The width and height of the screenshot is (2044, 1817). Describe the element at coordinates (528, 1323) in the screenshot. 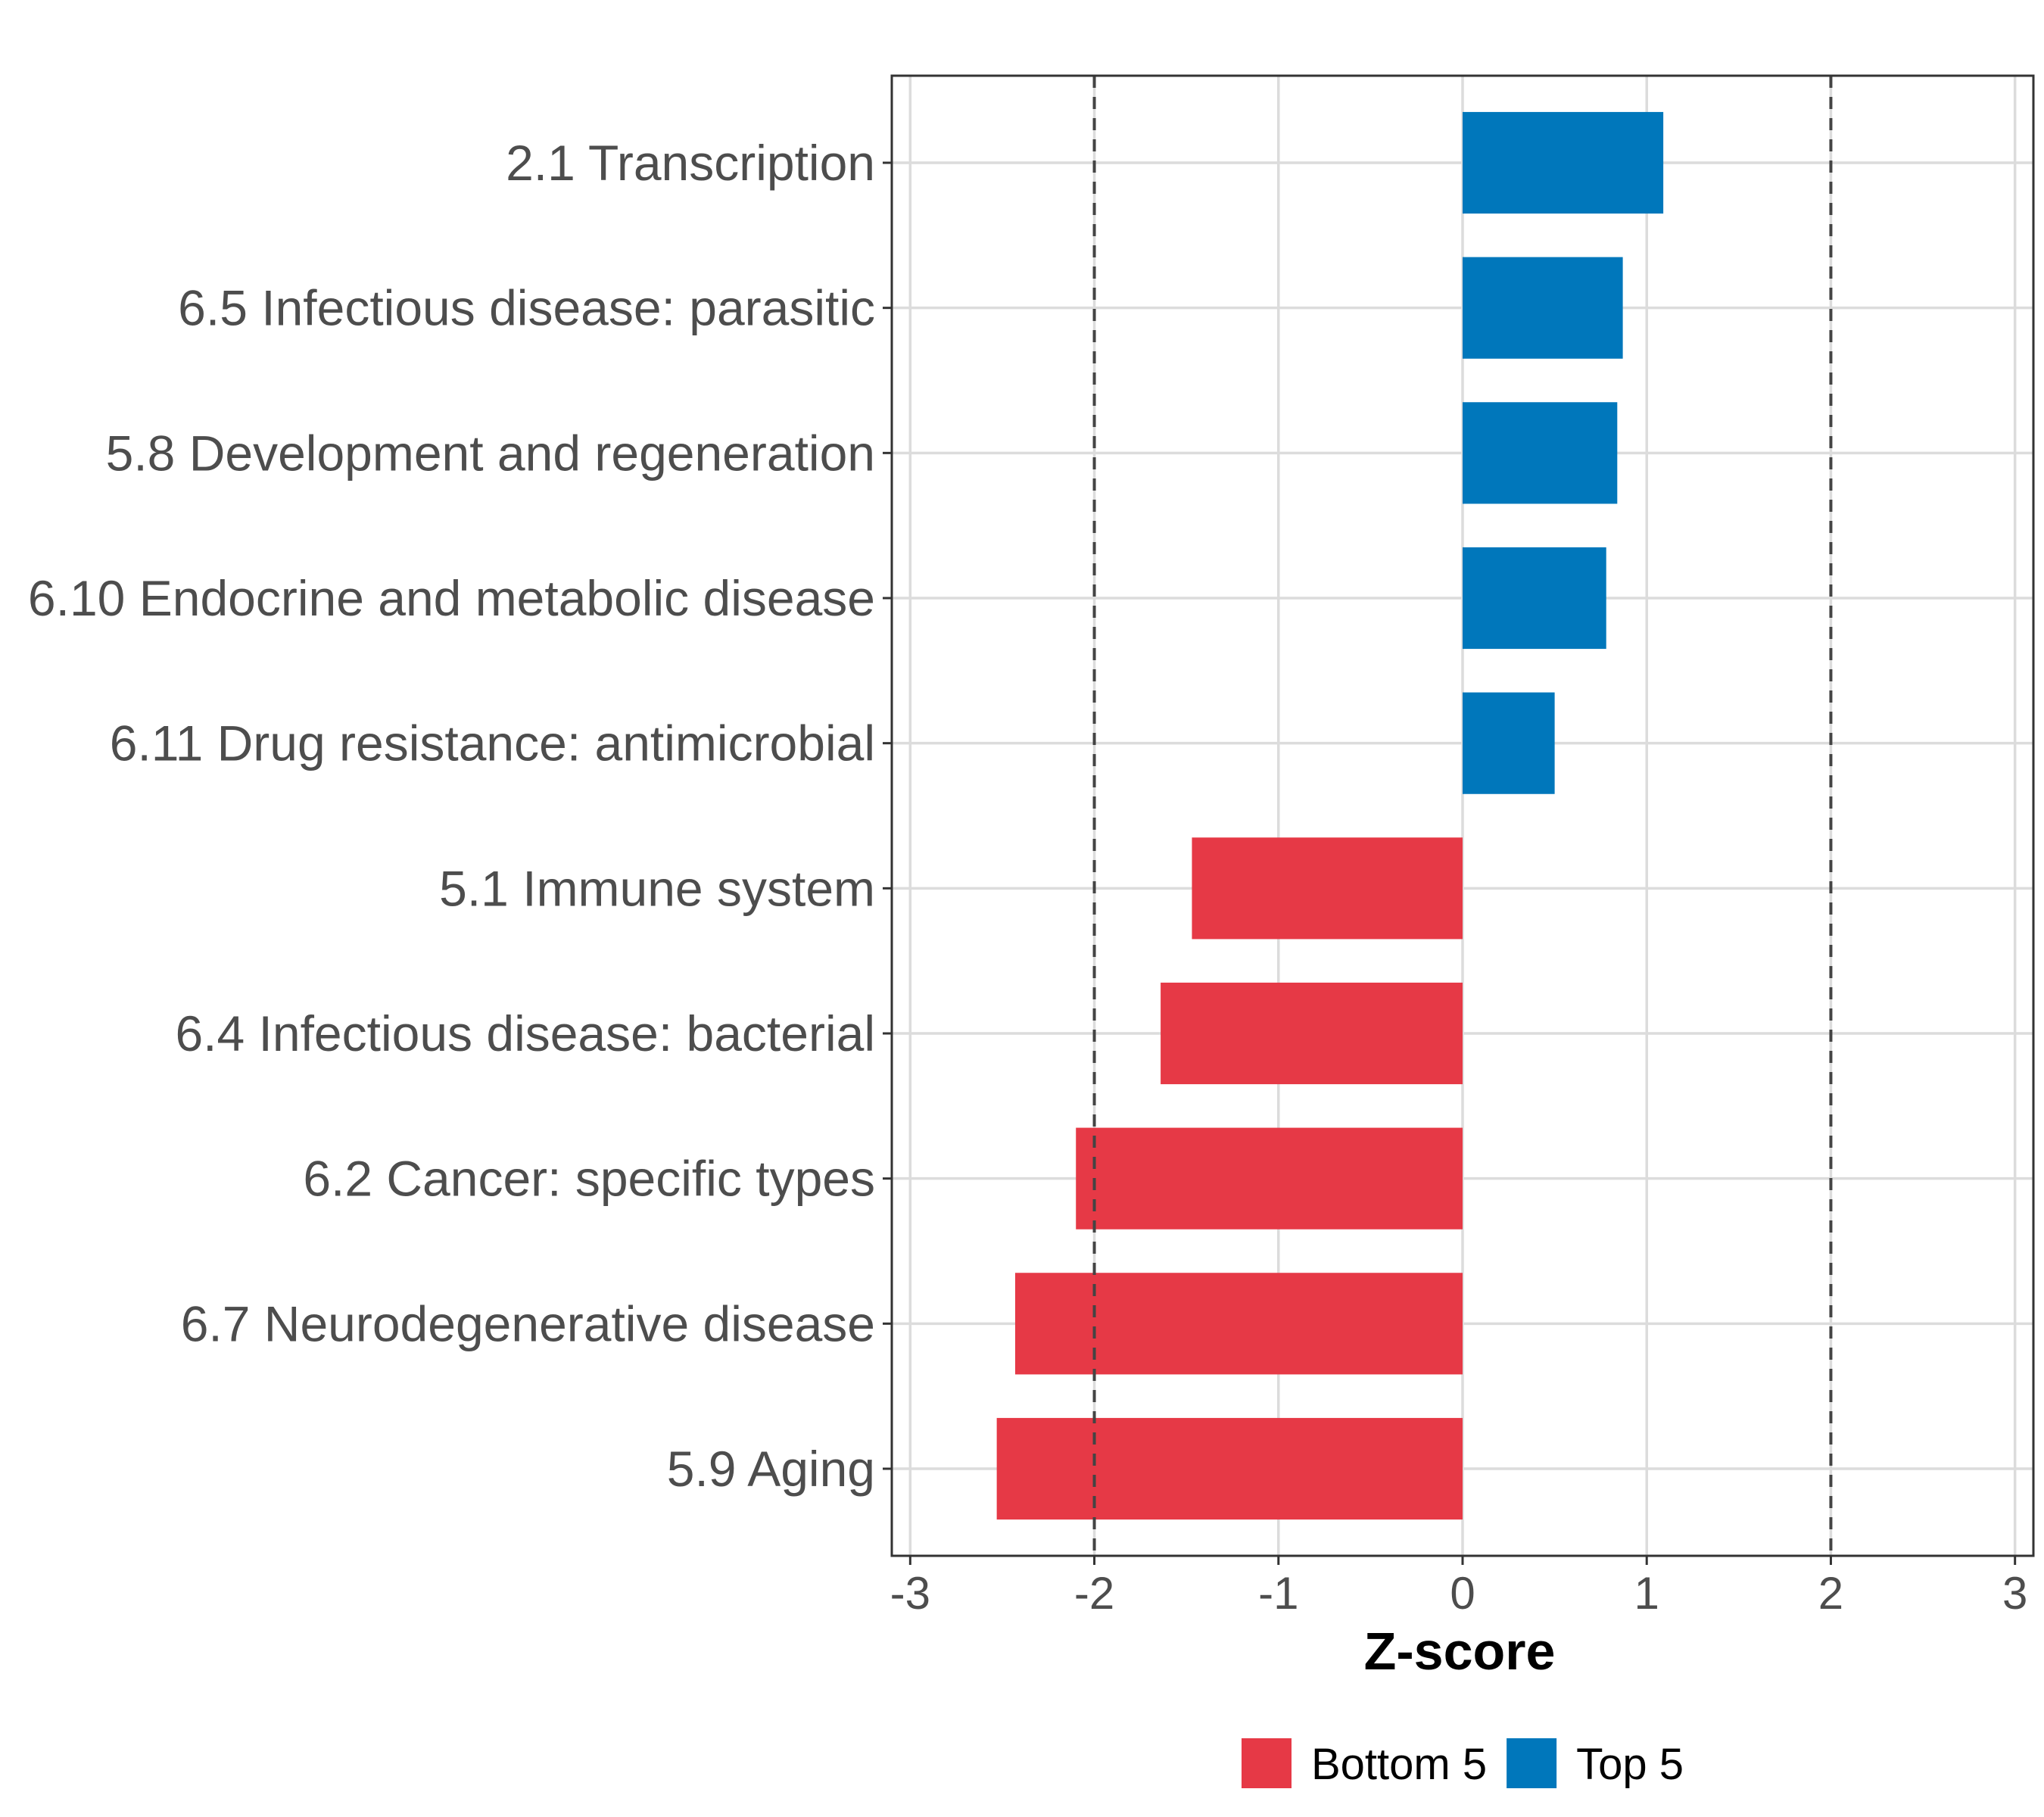

I see `category-label: 6.7 Neurodegenerative disease` at that location.